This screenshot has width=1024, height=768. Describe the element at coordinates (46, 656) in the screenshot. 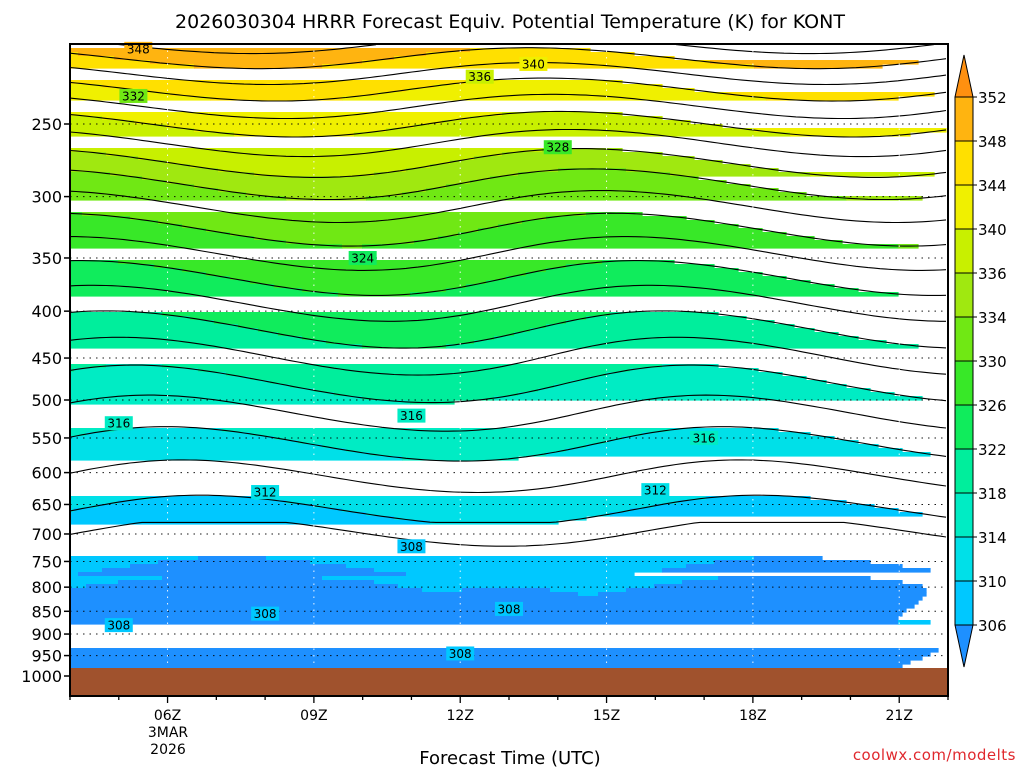

I see `y-tick-label-950: 950` at that location.